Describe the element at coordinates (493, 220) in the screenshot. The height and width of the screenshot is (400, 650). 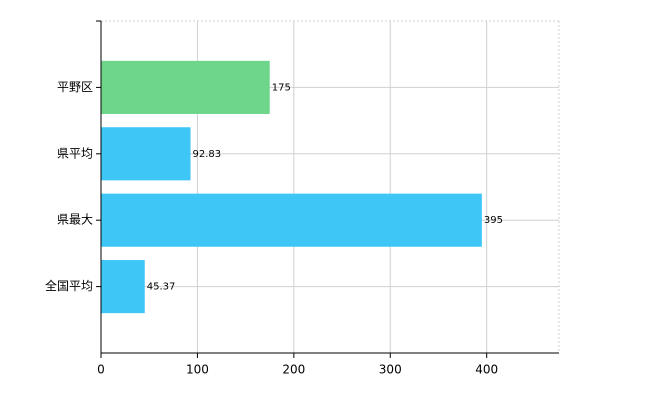
I see `value-label: 395` at that location.